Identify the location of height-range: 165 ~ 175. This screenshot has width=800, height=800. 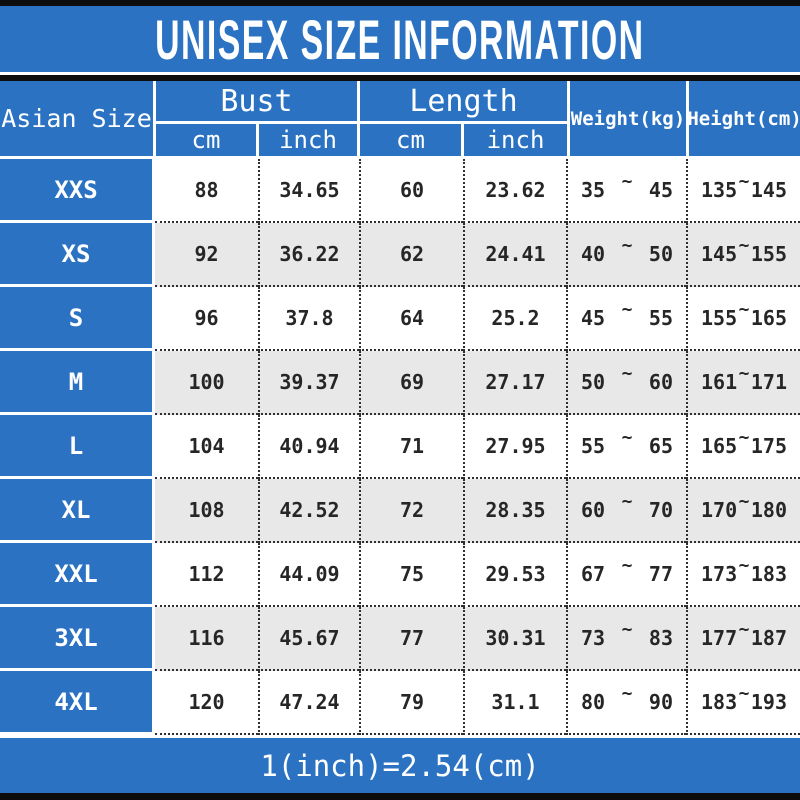
(743, 447).